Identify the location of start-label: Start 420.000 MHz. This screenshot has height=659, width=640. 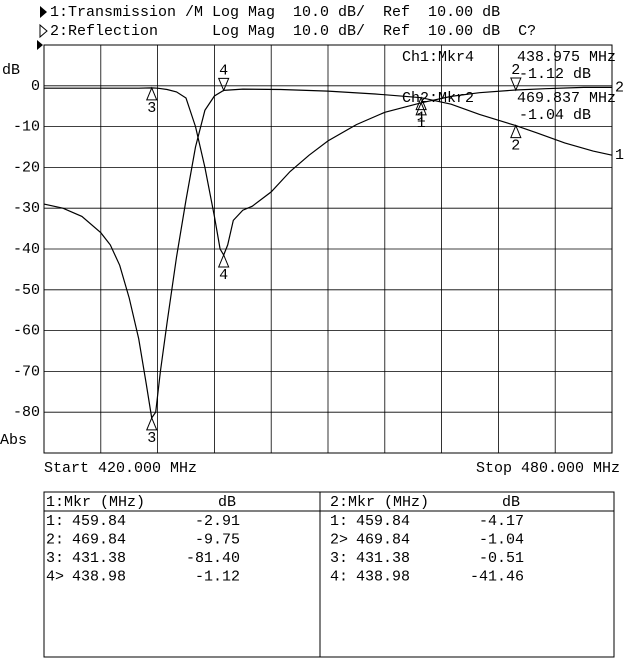
(120, 468).